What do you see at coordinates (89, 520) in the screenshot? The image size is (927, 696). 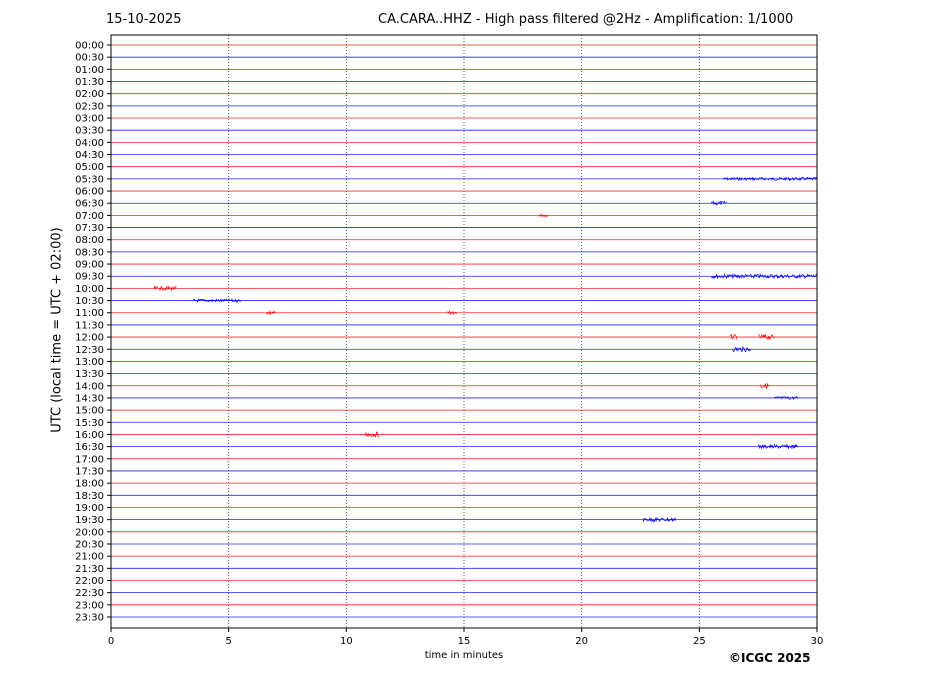 I see `y-tick-label: 19:30` at bounding box center [89, 520].